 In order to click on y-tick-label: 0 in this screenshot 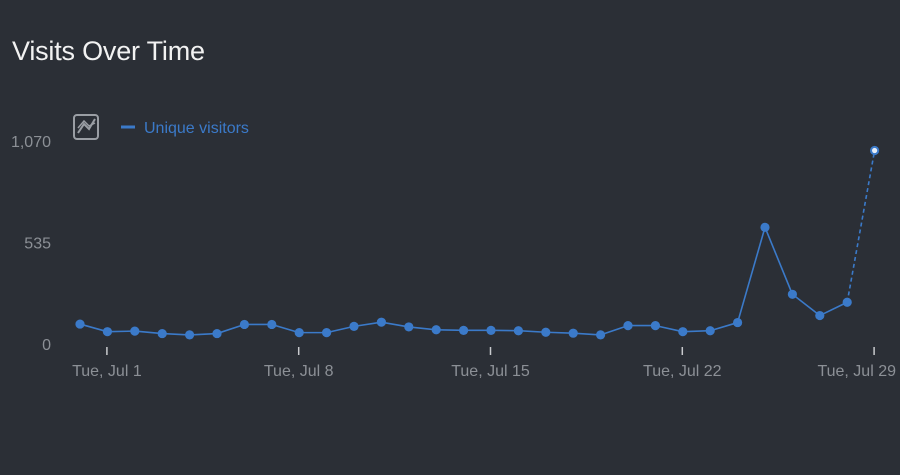, I will do `click(46, 345)`.